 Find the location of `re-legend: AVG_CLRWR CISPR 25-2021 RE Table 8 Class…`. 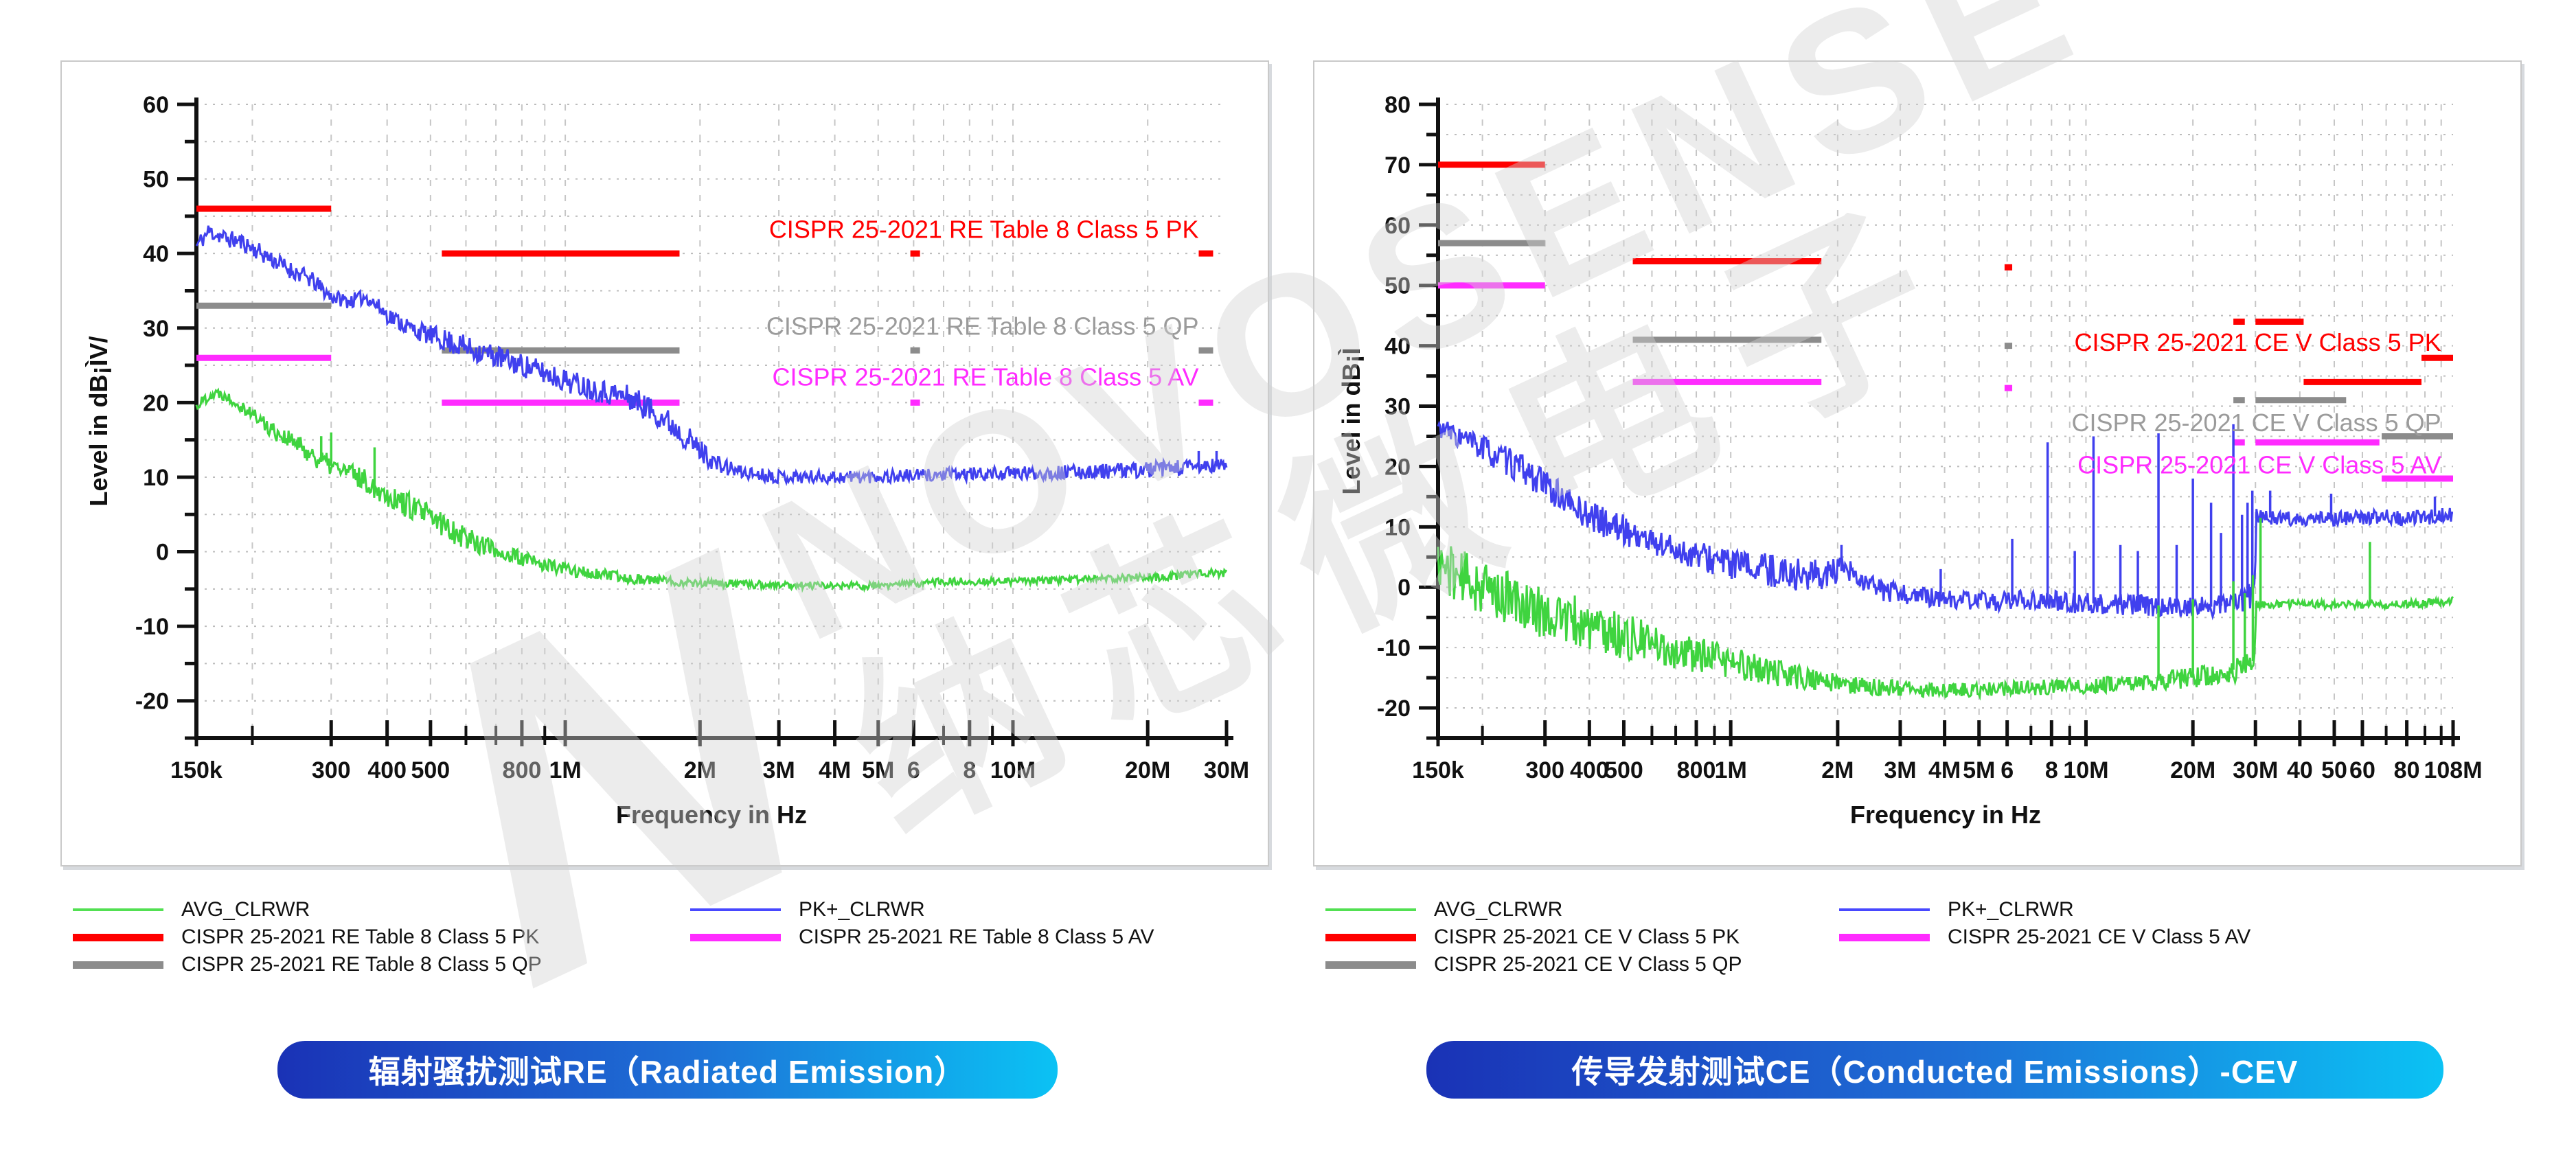

re-legend: AVG_CLRWR CISPR 25-2021 RE Table 8 Class… is located at coordinates (663, 958).